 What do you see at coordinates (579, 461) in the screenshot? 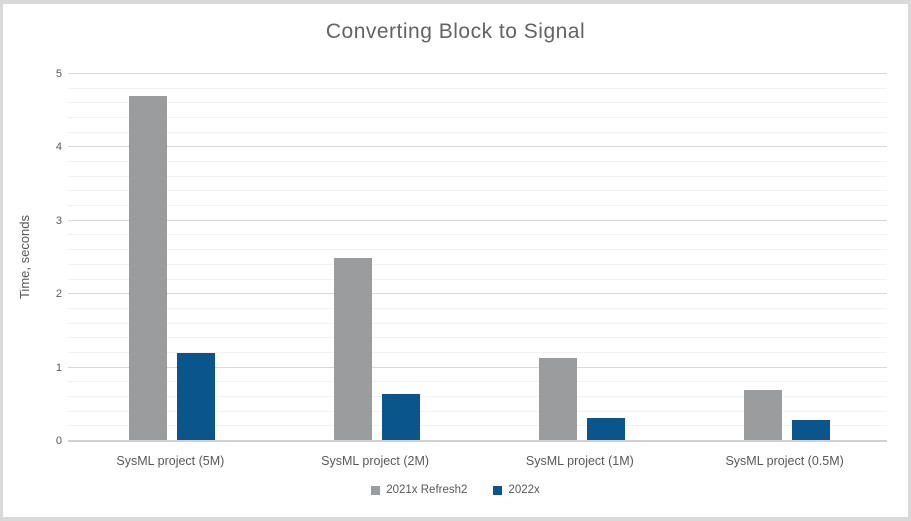
I see `x-category-label: SysML project (1M)` at bounding box center [579, 461].